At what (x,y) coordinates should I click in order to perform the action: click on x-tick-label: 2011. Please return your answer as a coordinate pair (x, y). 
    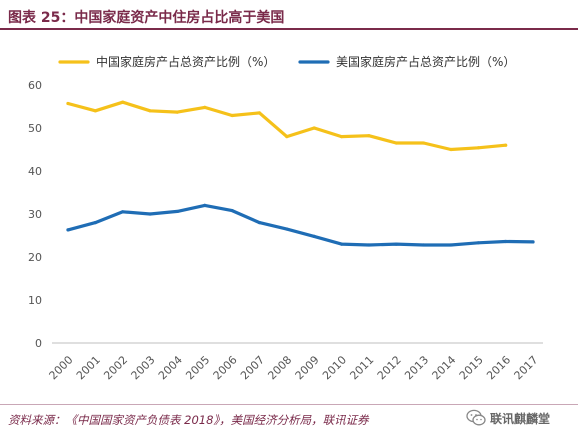
    Looking at the image, I should click on (361, 367).